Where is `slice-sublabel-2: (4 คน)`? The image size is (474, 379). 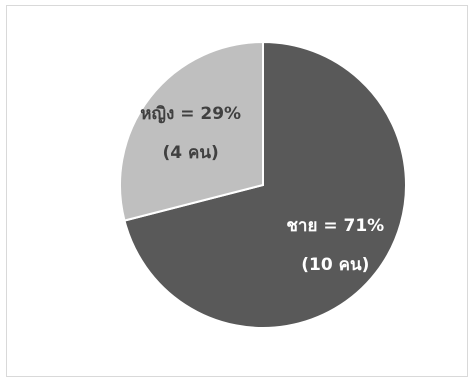
slice-sublabel-2: (4 คน) is located at coordinates (191, 153).